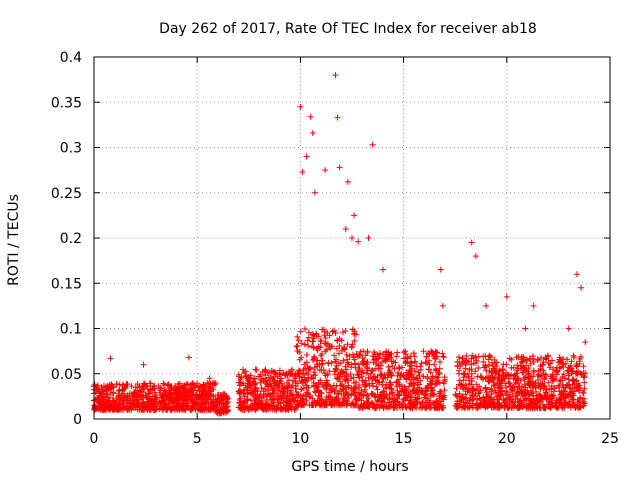 This screenshot has width=640, height=480. Describe the element at coordinates (71, 58) in the screenshot. I see `y-tick-label: 0.4` at that location.